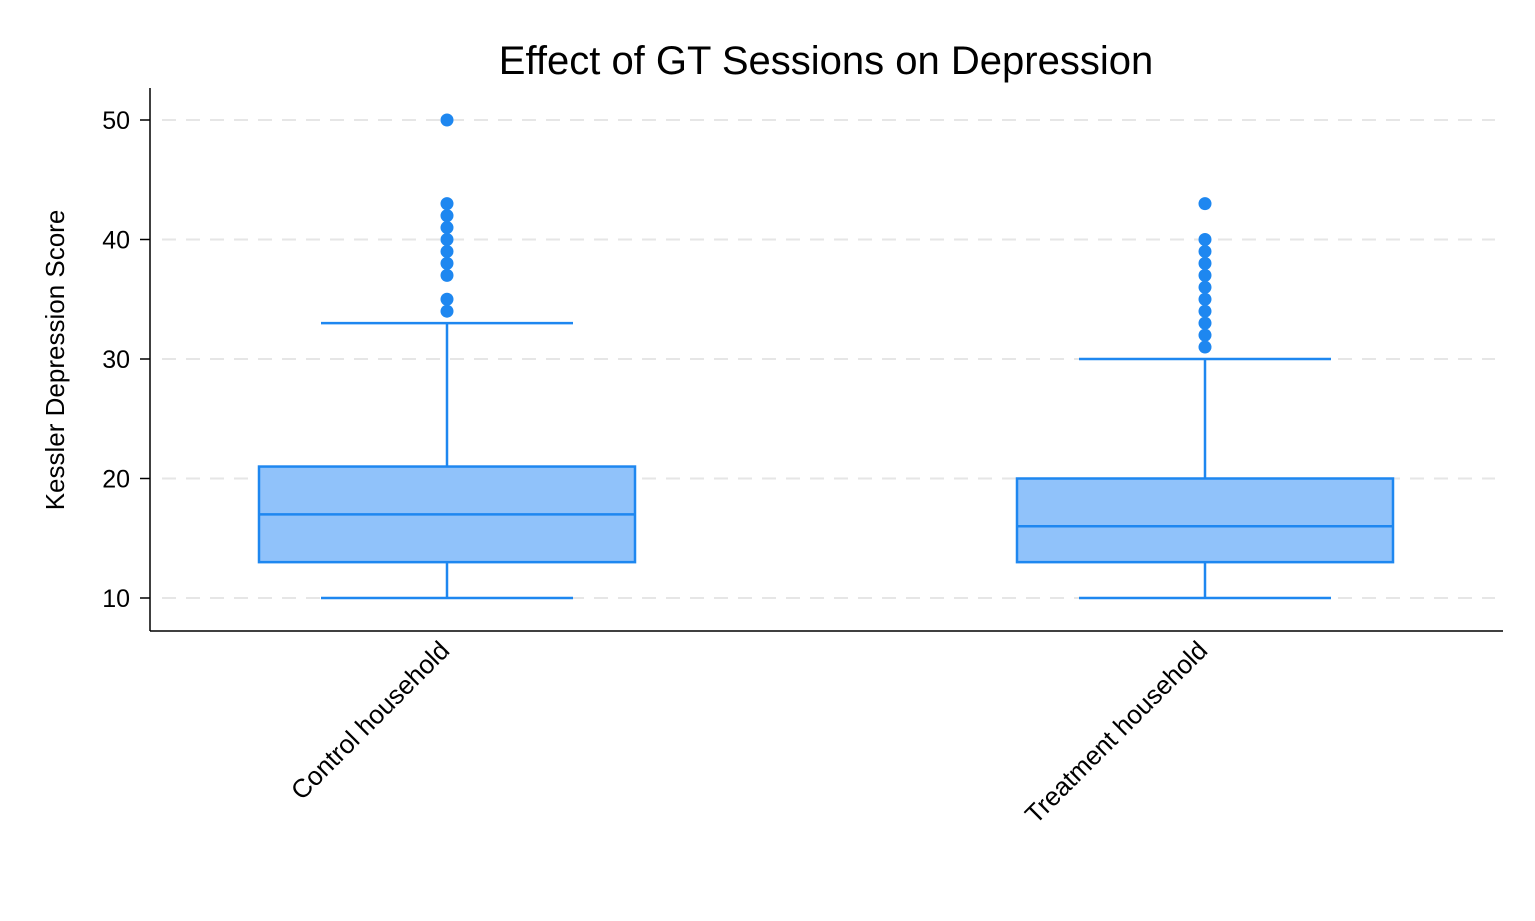 This screenshot has width=1535, height=921. I want to click on x-category-label: Control household, so click(370, 720).